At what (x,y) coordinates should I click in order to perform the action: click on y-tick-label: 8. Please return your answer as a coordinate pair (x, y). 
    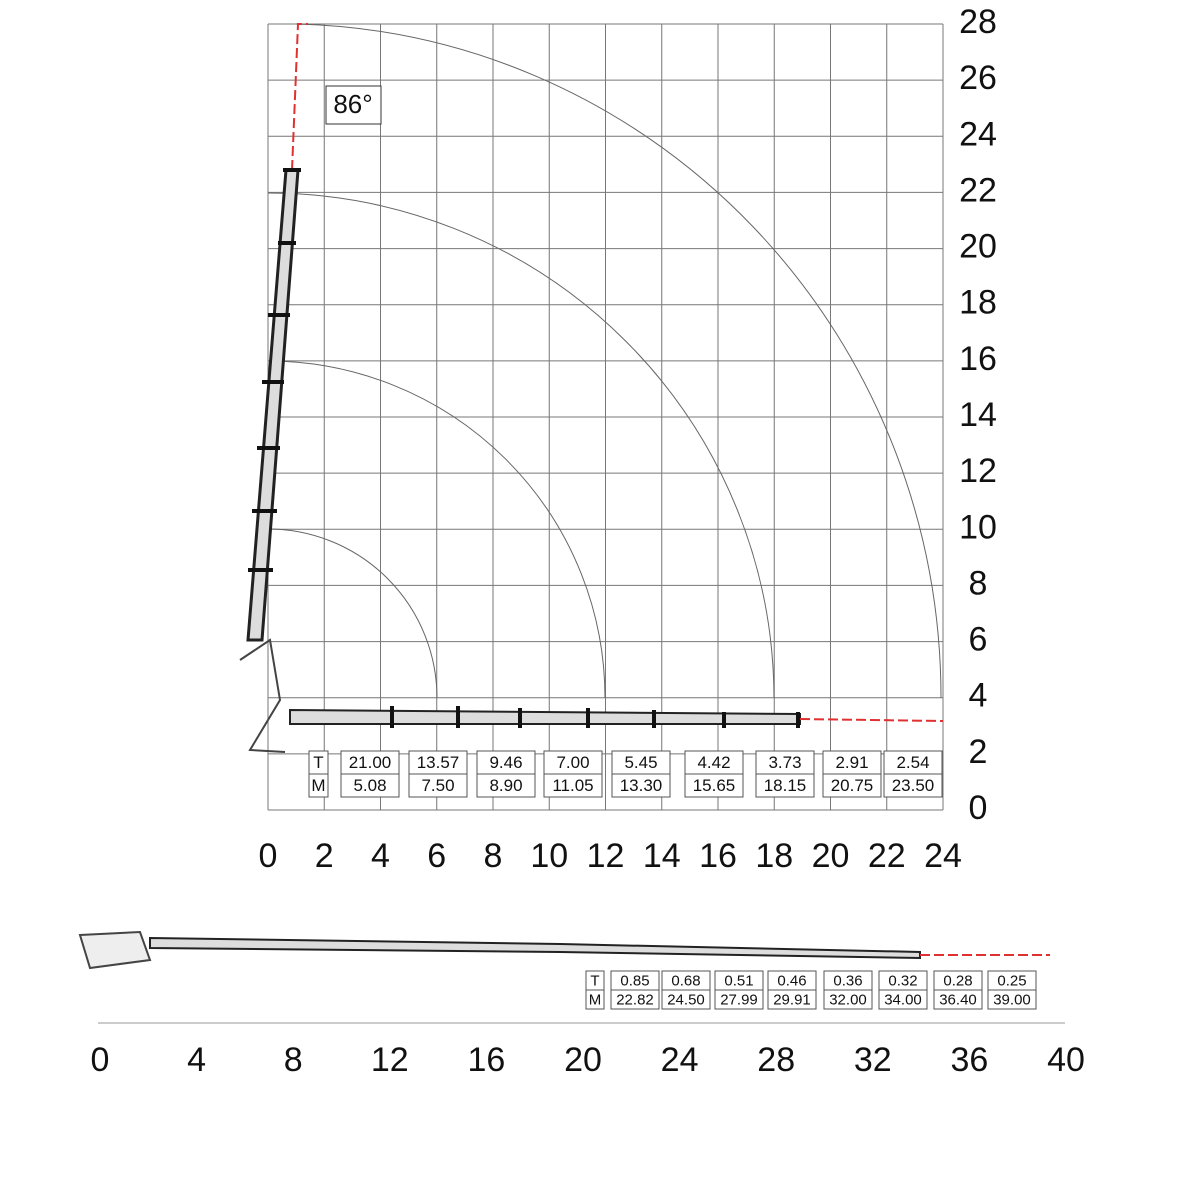
    Looking at the image, I should click on (978, 583).